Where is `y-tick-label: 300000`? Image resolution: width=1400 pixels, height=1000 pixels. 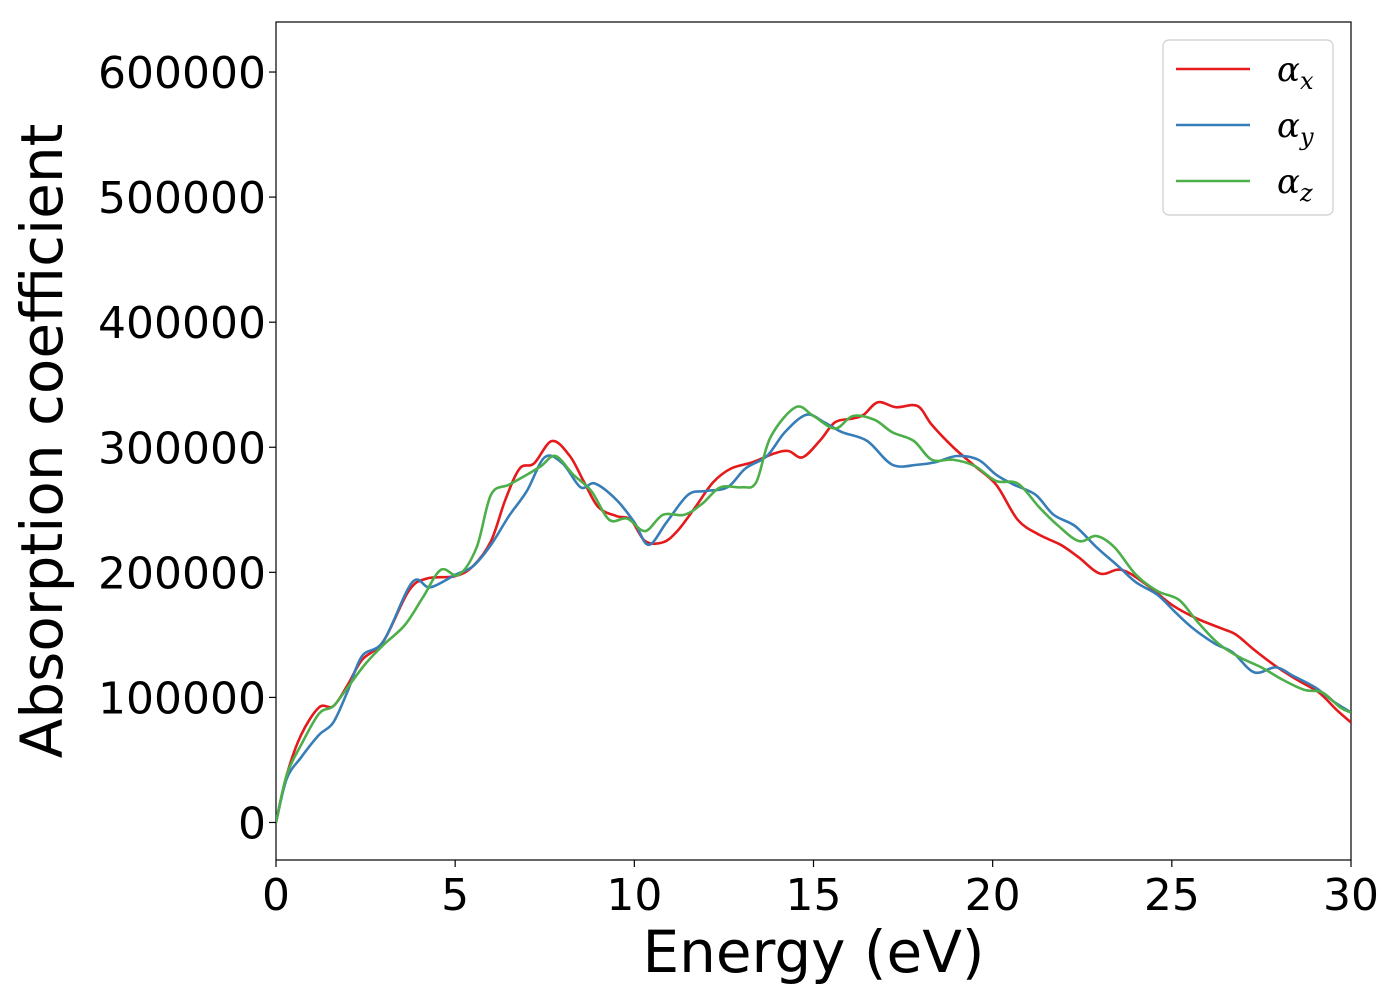
y-tick-label: 300000 is located at coordinates (182, 448).